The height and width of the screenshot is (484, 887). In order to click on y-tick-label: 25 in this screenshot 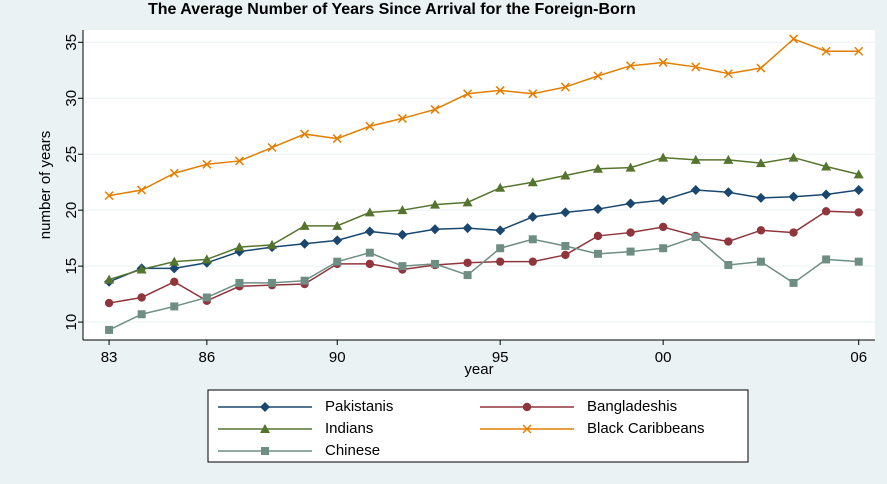, I will do `click(71, 154)`.